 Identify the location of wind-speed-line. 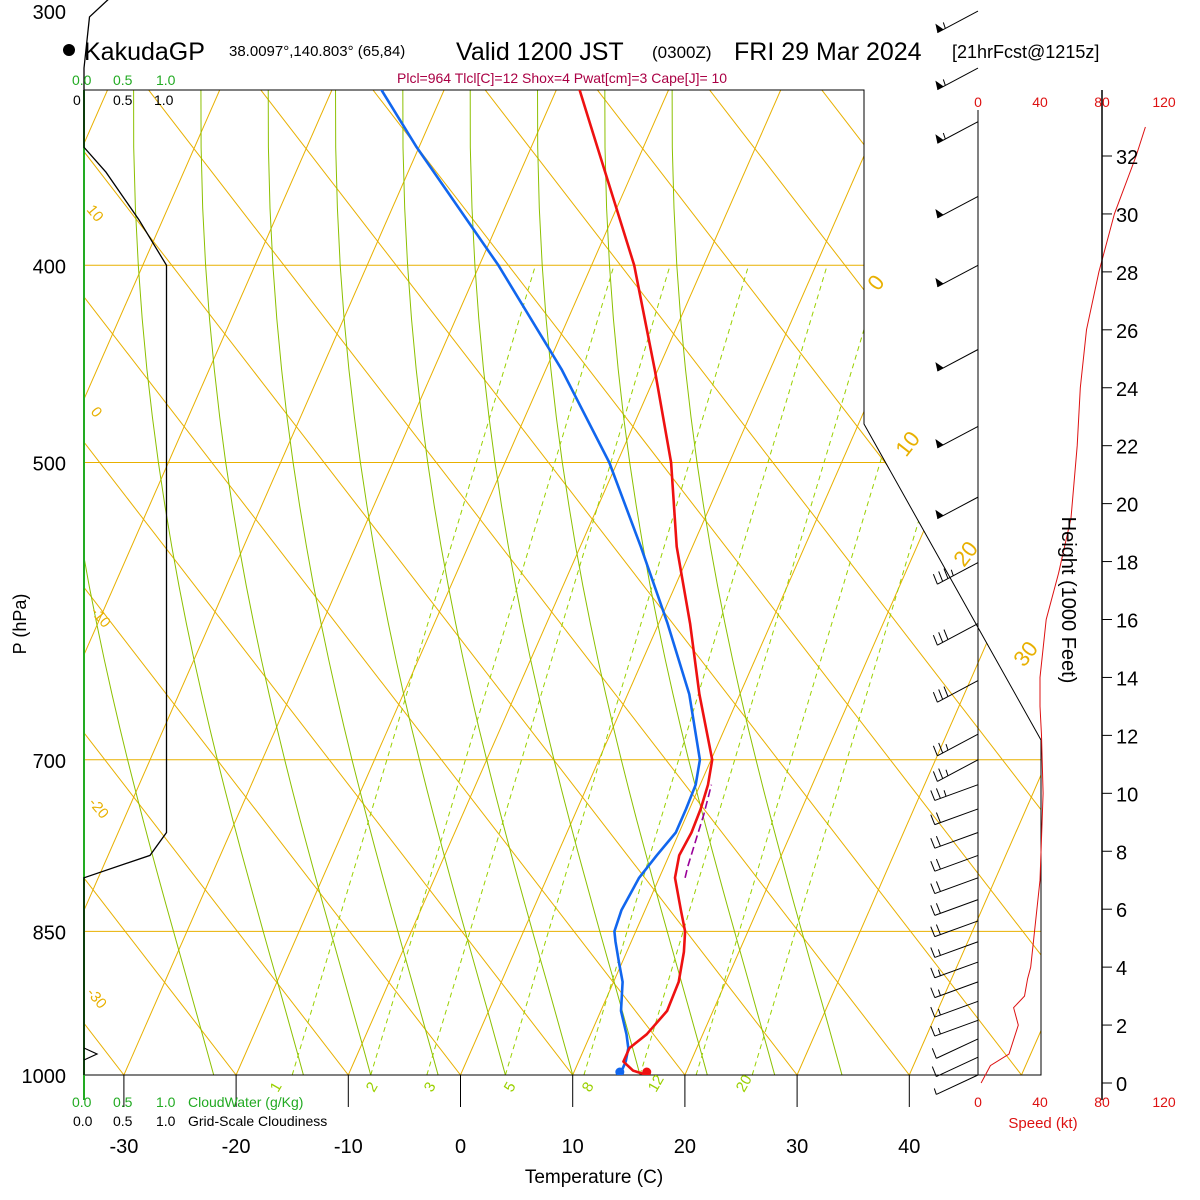
(1063, 605).